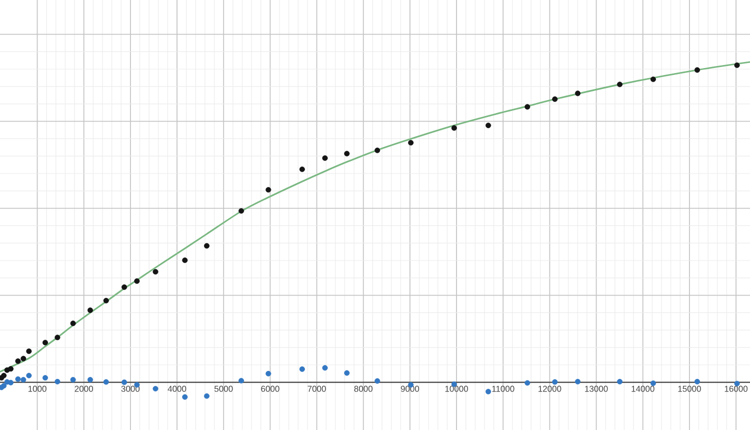  Describe the element at coordinates (223, 389) in the screenshot. I see `x-tick-label: 5000` at that location.